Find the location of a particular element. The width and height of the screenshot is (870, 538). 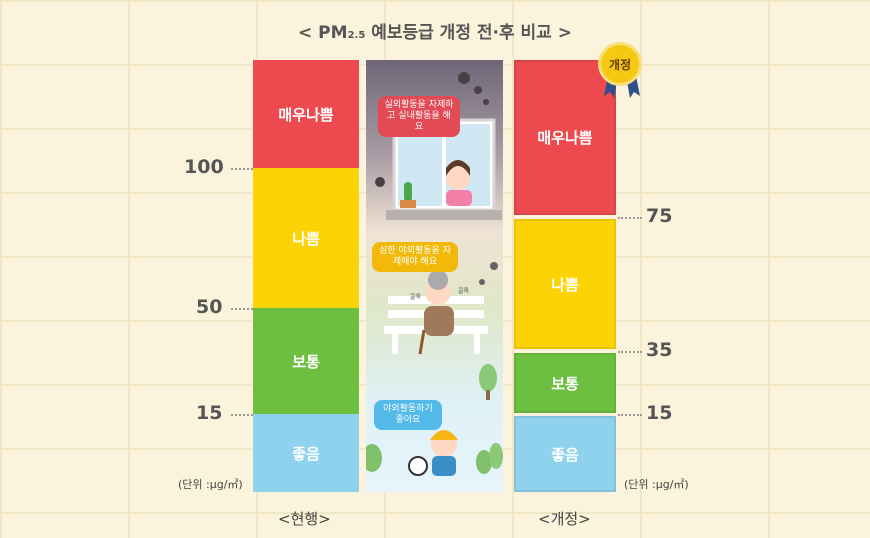

revised-level-bad: 나쁨 is located at coordinates (565, 284).